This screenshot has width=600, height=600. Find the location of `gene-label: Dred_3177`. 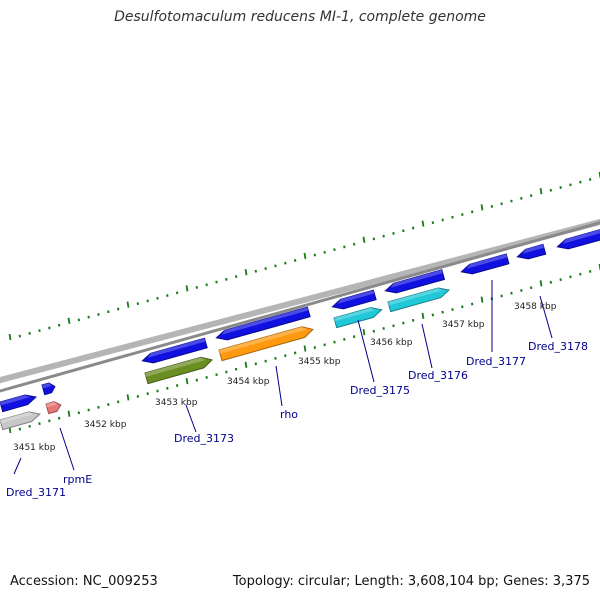

gene-label: Dred_3177 is located at coordinates (496, 361).